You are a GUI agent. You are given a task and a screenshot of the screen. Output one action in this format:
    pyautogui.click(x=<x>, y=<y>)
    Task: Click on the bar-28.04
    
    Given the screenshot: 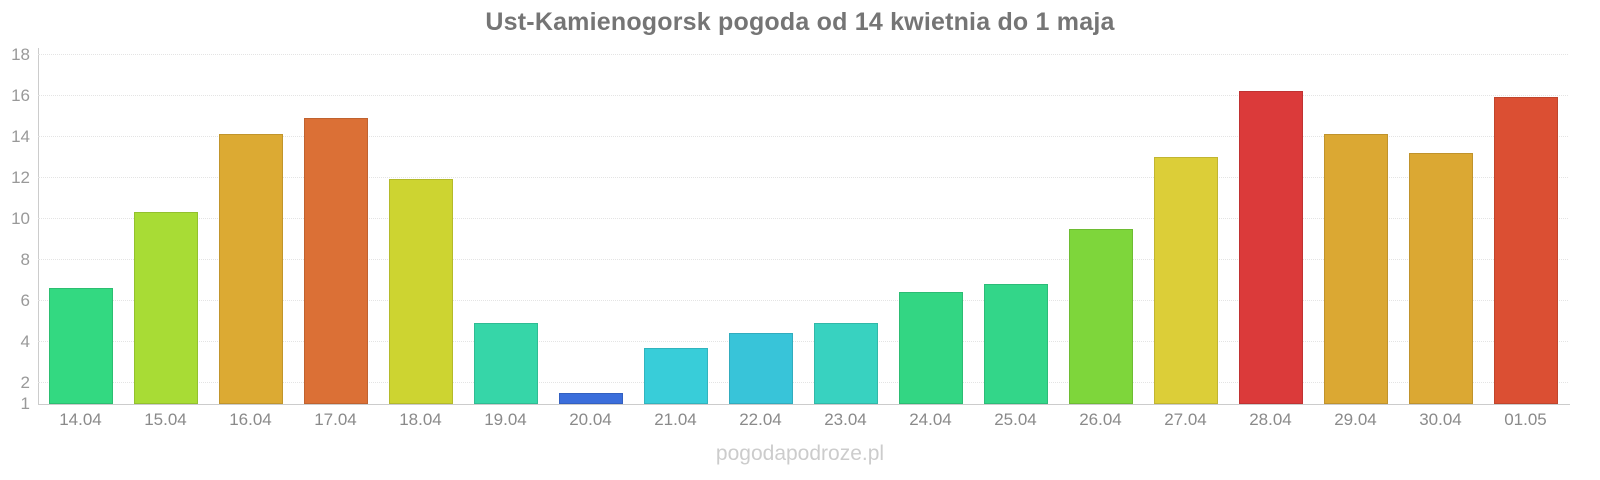 What is the action you would take?
    pyautogui.click(x=1271, y=247)
    